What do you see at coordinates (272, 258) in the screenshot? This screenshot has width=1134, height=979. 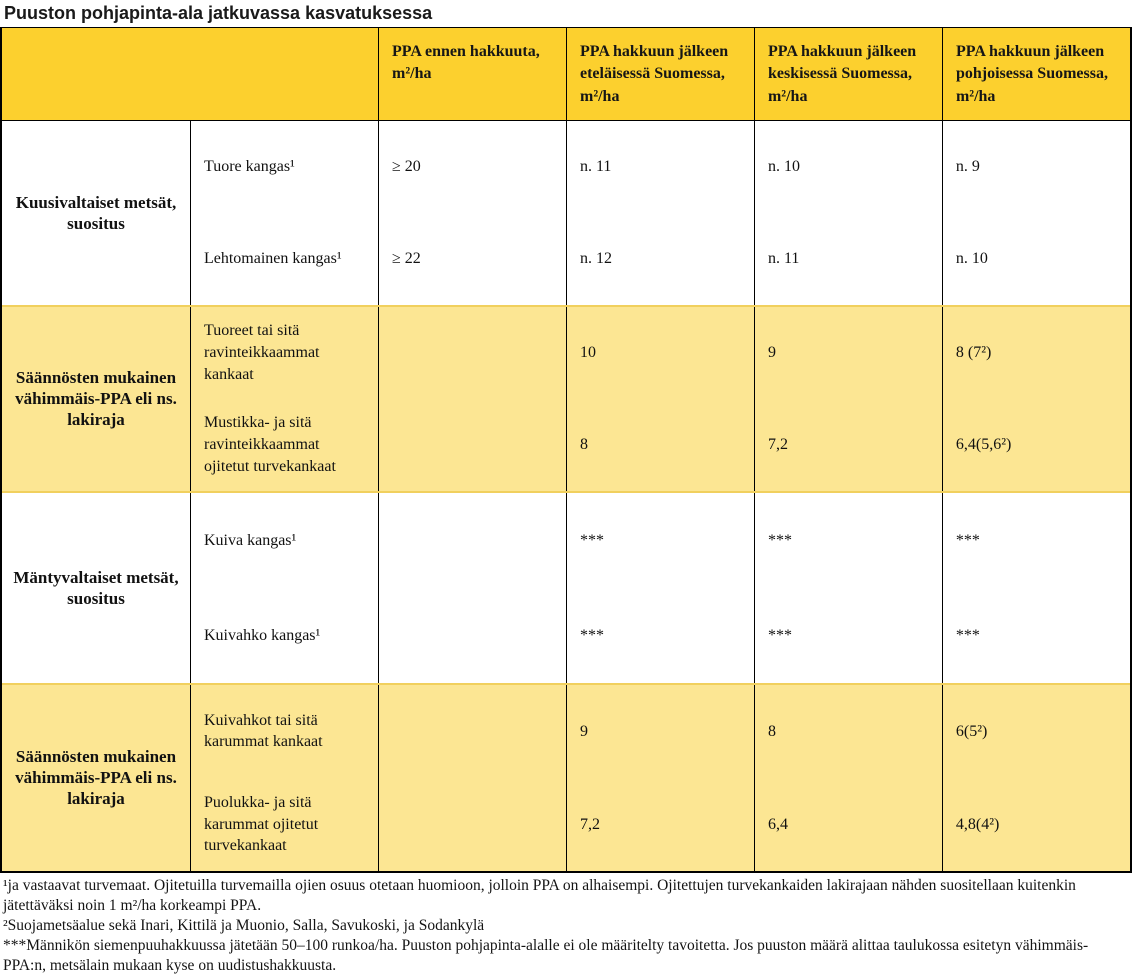 I see `site-type-cell: Lehtomainen kangas¹` at bounding box center [272, 258].